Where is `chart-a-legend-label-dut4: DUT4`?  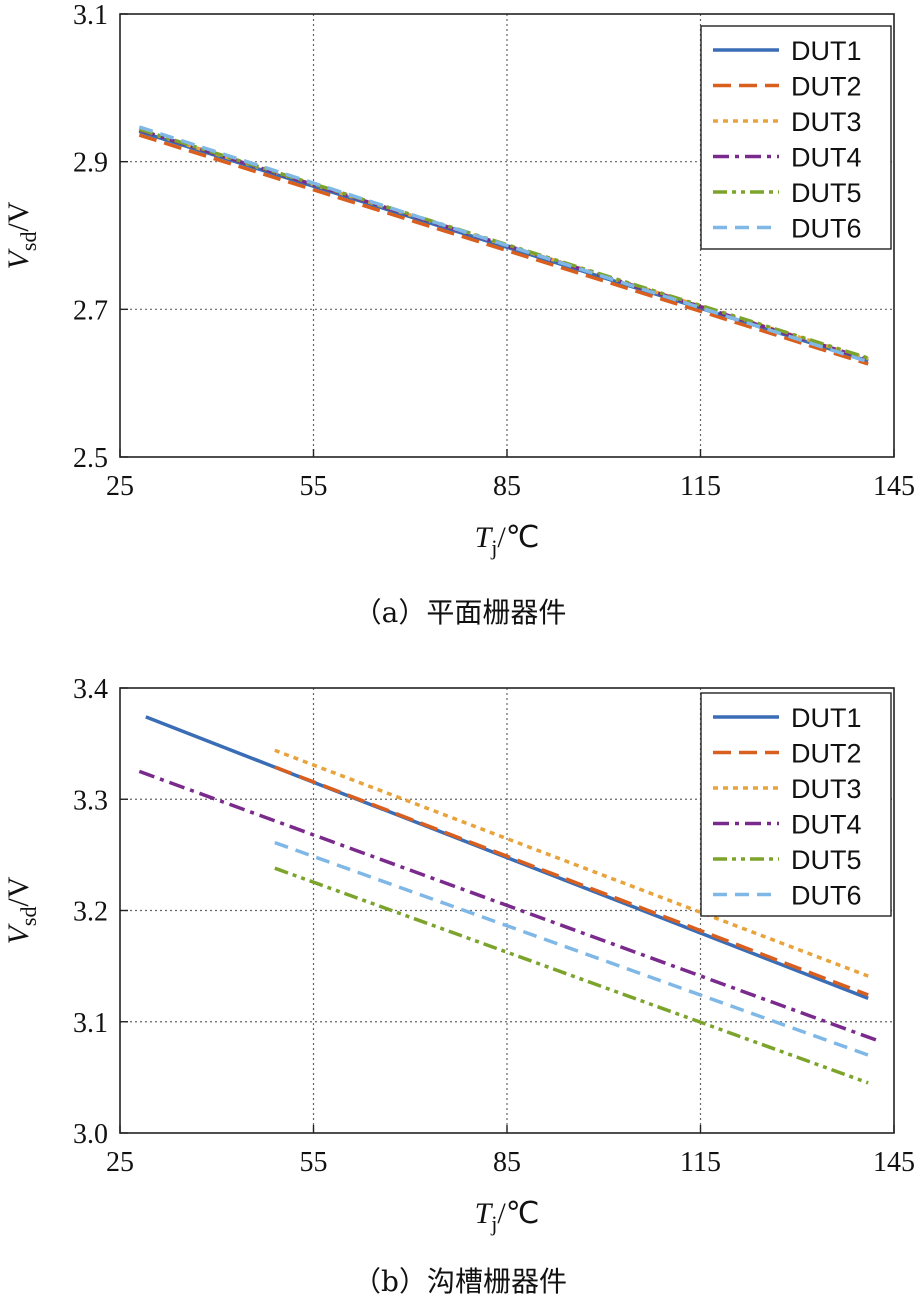 chart-a-legend-label-dut4: DUT4 is located at coordinates (826, 158).